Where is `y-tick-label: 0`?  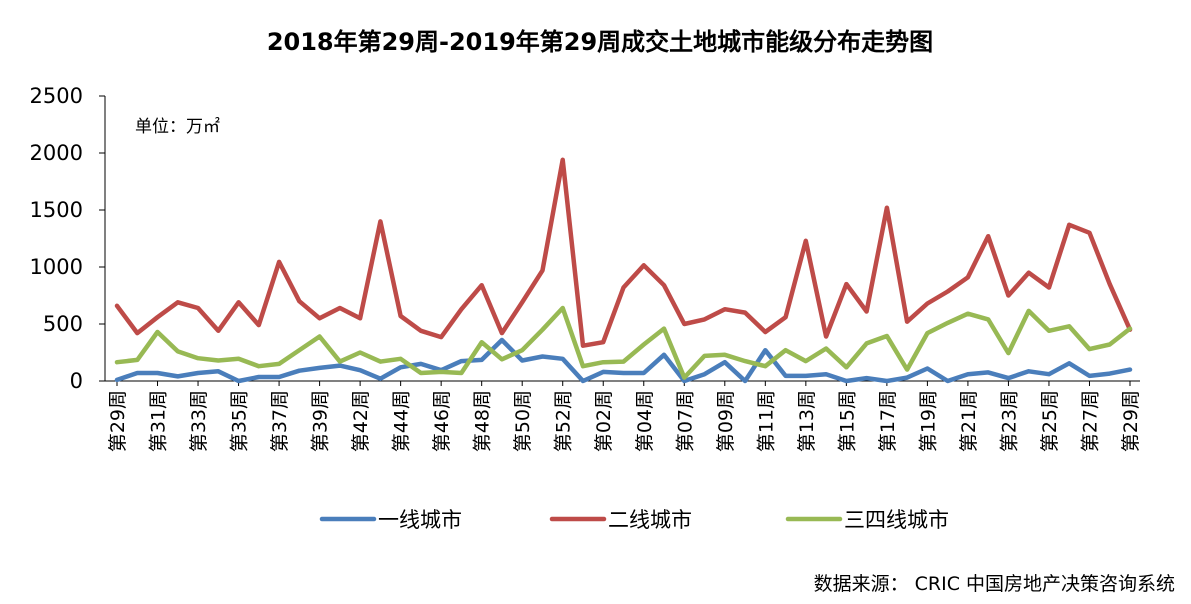
y-tick-label: 0 is located at coordinates (76, 381).